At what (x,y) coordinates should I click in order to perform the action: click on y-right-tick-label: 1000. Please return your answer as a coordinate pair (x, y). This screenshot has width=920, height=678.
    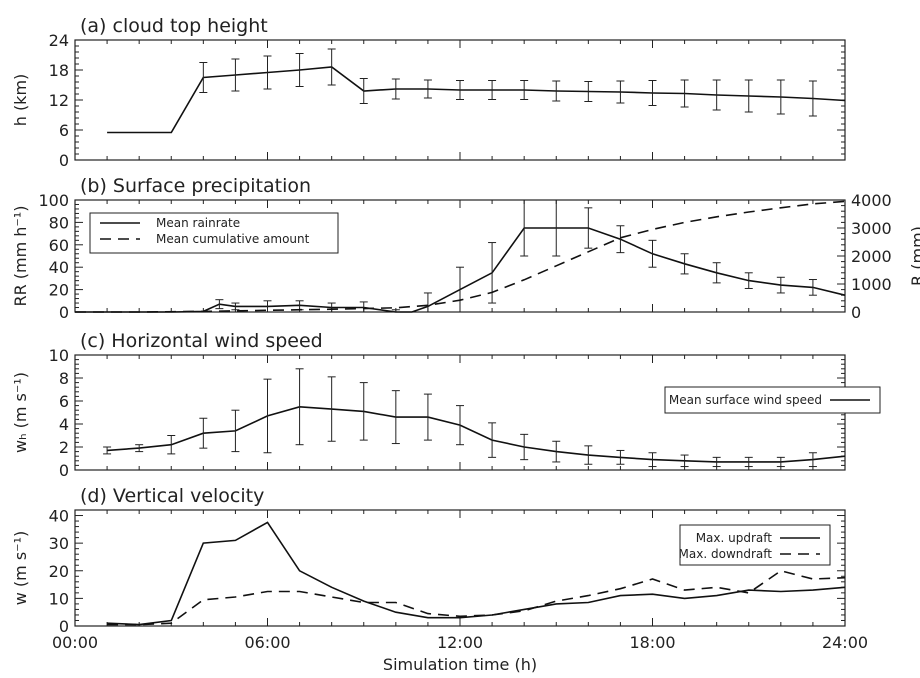
    Looking at the image, I should click on (871, 284).